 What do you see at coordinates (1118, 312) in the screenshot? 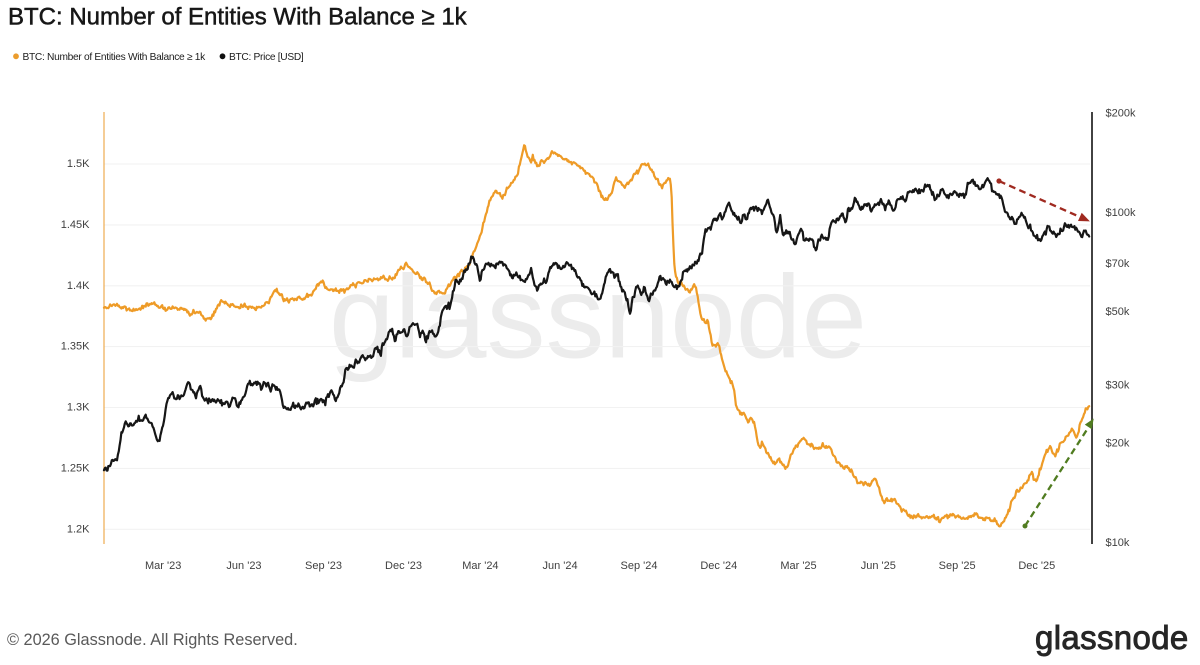
I see `svg-text: $50k` at bounding box center [1118, 312].